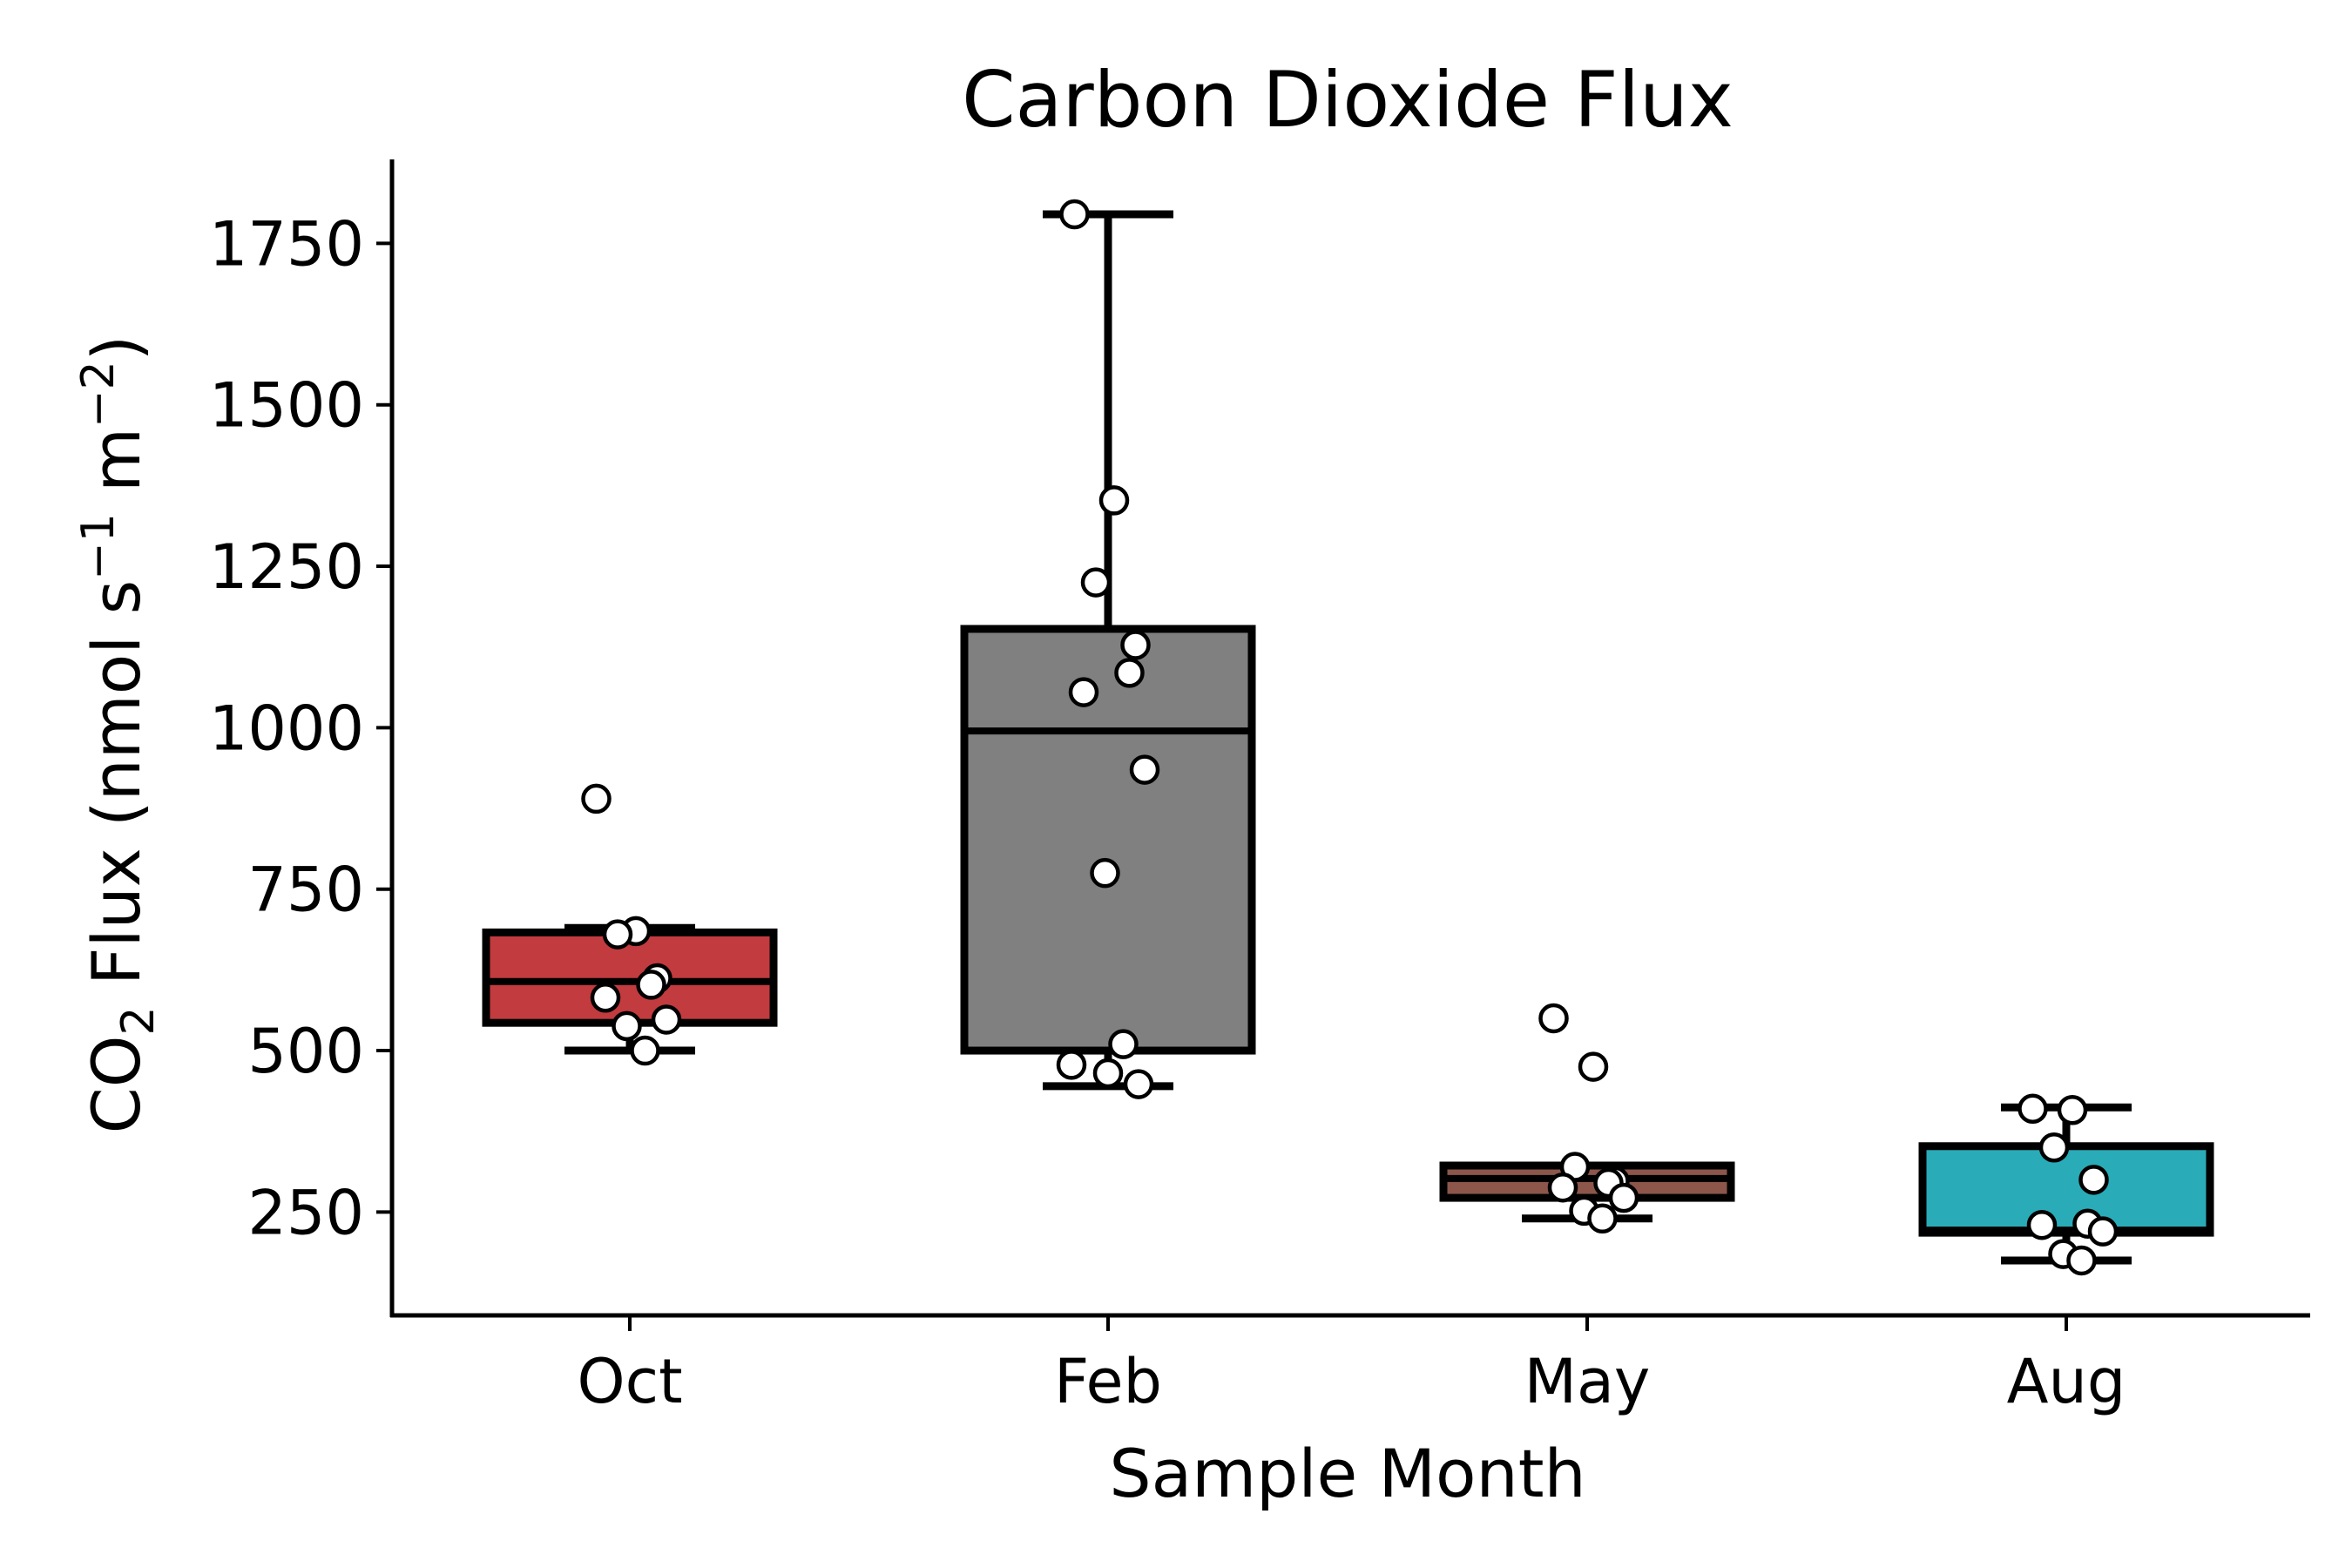  Describe the element at coordinates (305, 1212) in the screenshot. I see `y-tick-label: 250` at that location.